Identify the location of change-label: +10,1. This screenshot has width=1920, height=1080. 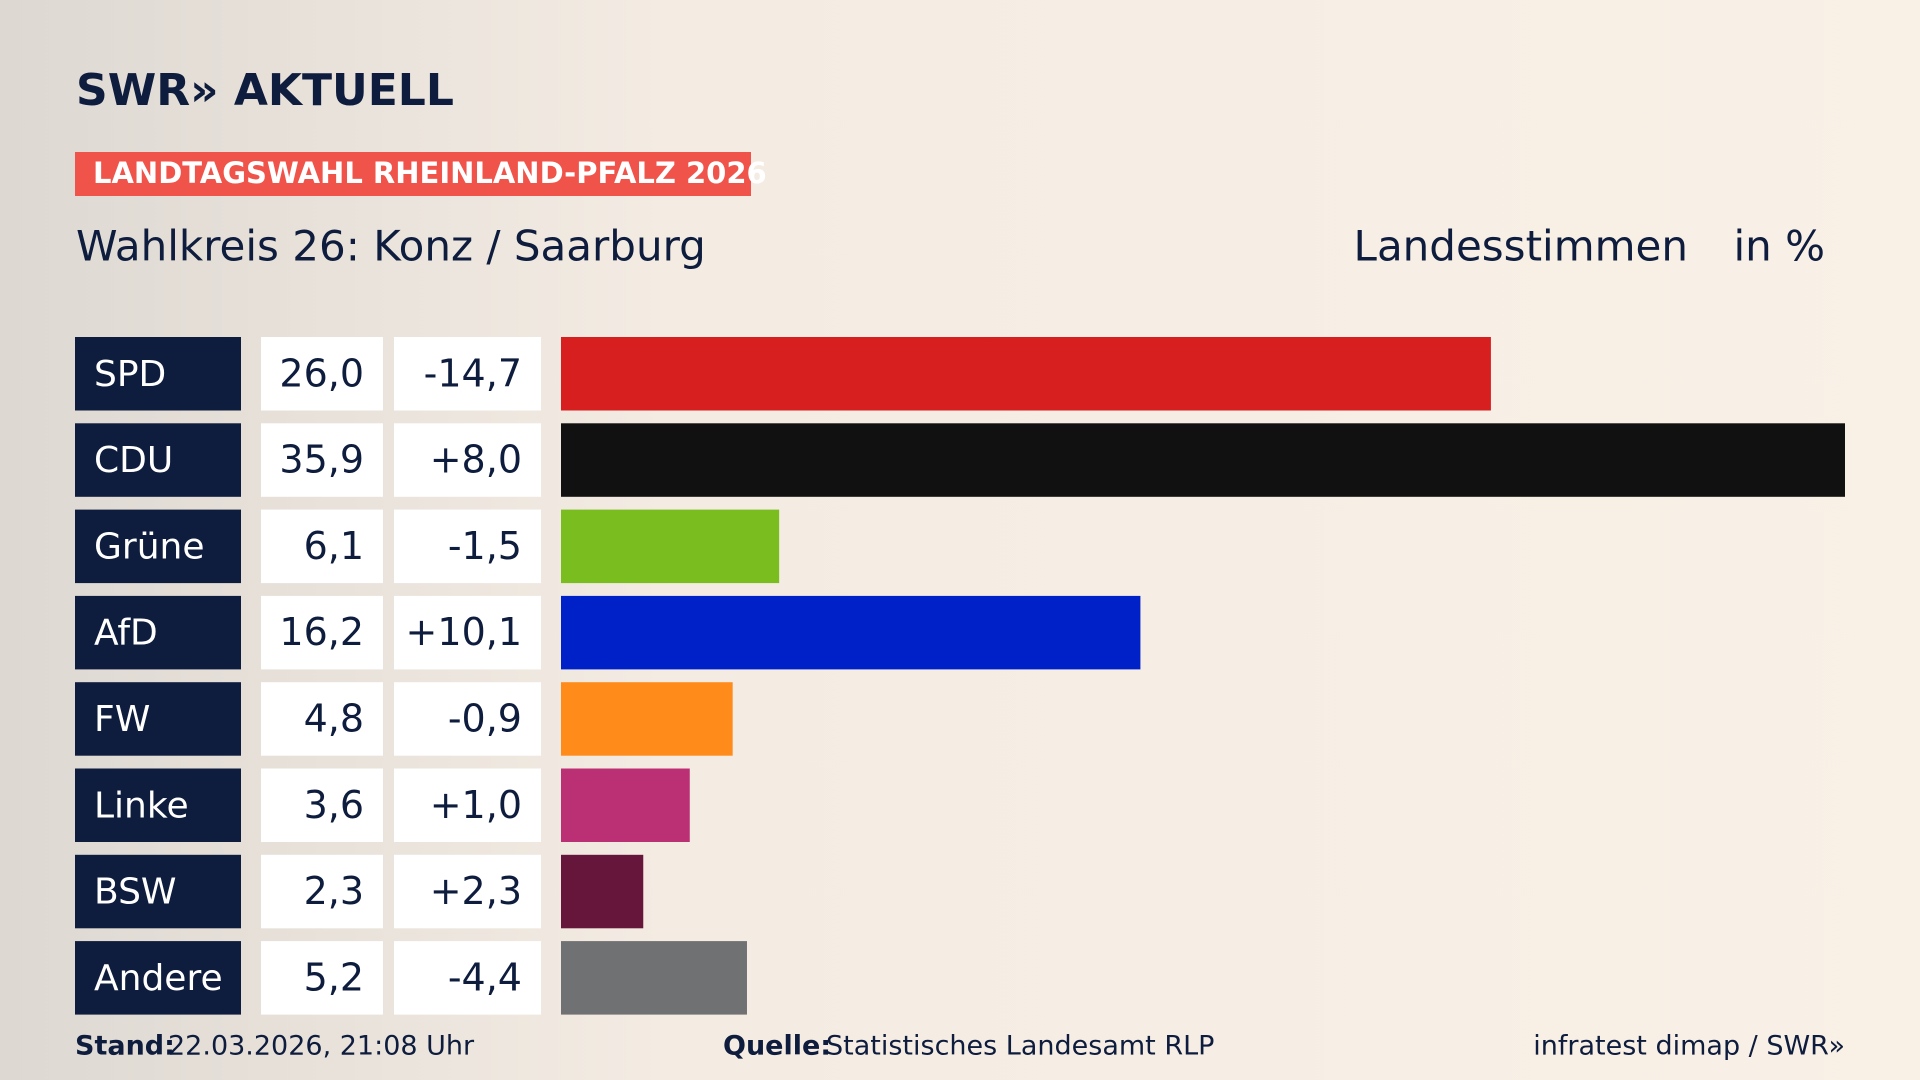
(464, 632).